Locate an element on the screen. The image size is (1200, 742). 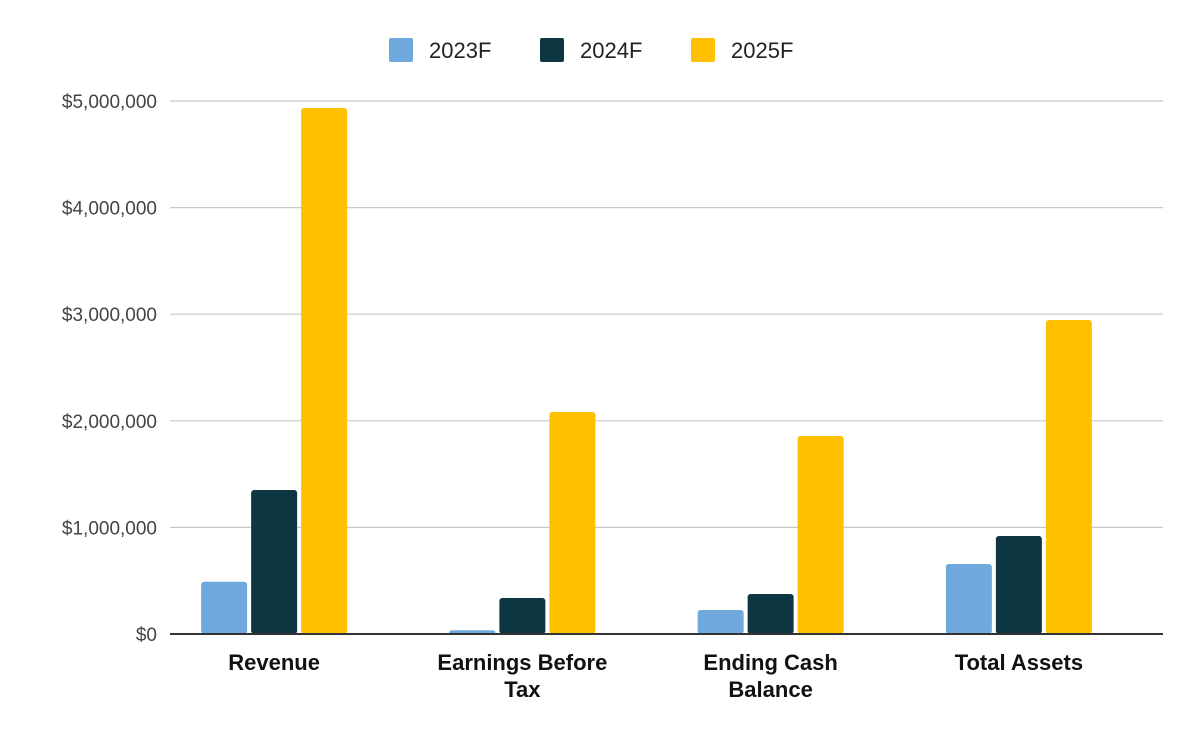
y-tick-label: $5,000,000 is located at coordinates (109, 102).